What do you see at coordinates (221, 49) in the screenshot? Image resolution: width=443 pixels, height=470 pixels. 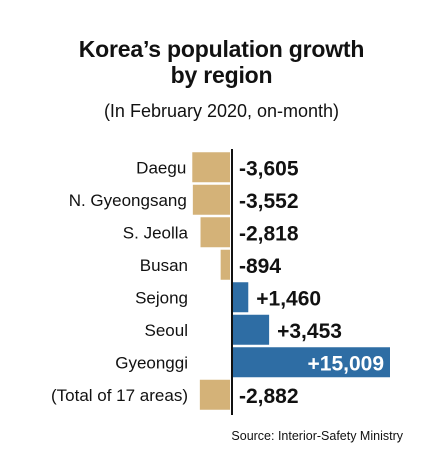 I see `chart-title-line-1: Korea’s population growth` at bounding box center [221, 49].